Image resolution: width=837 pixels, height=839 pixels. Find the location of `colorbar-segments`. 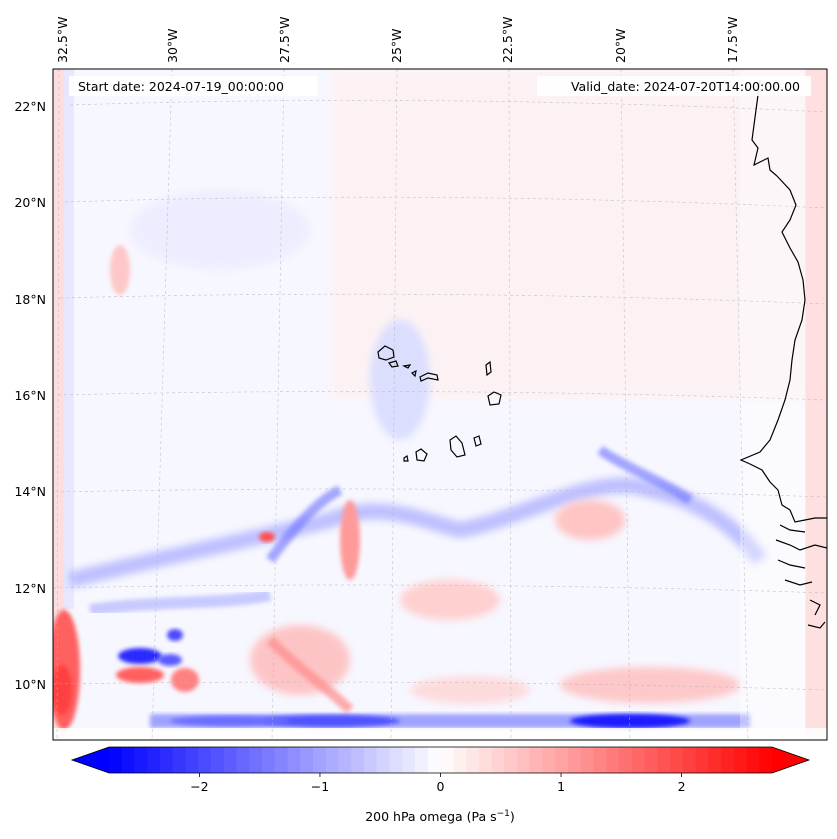

colorbar-segments is located at coordinates (440, 760).